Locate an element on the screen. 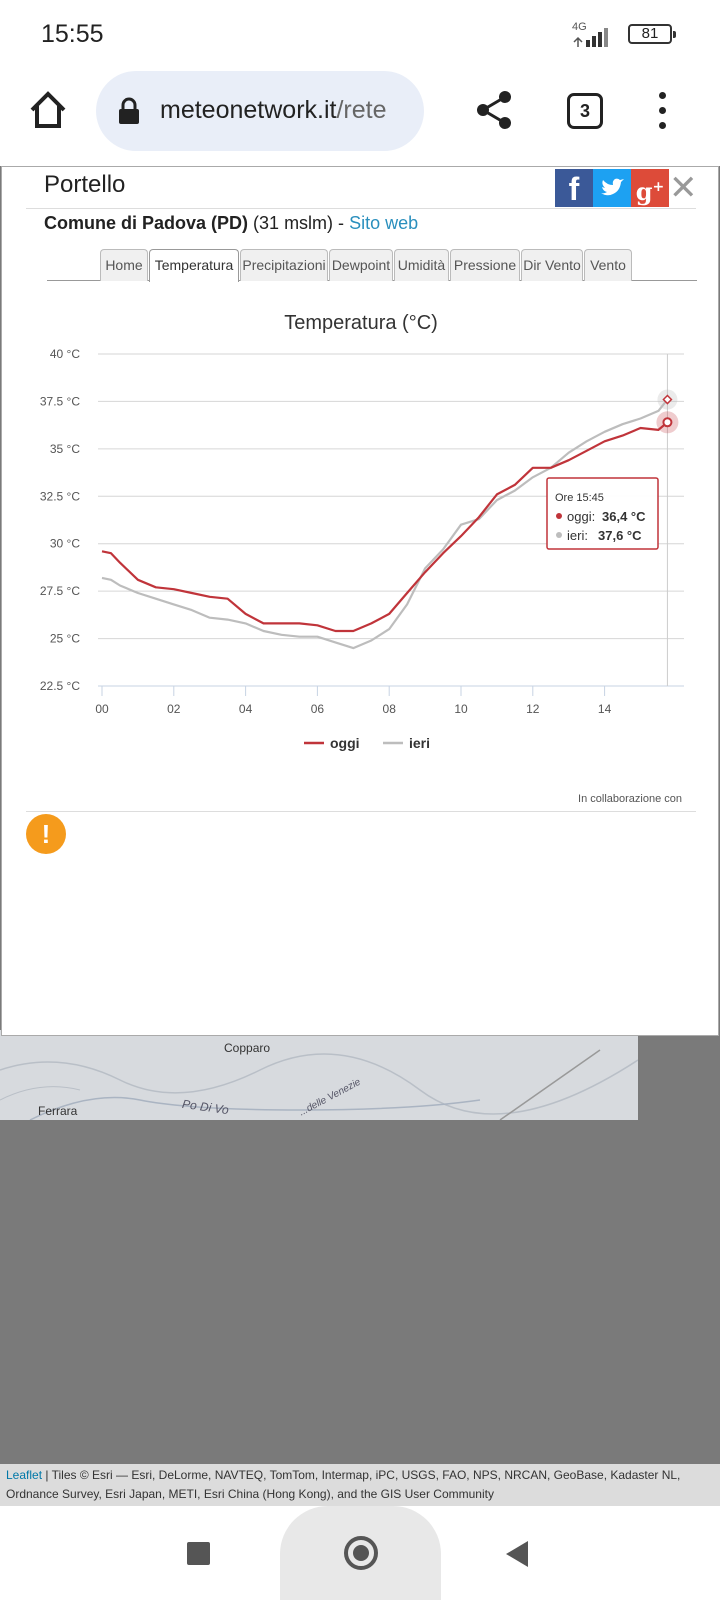 This screenshot has height=1600, width=720. battery-level: 81 is located at coordinates (650, 33).